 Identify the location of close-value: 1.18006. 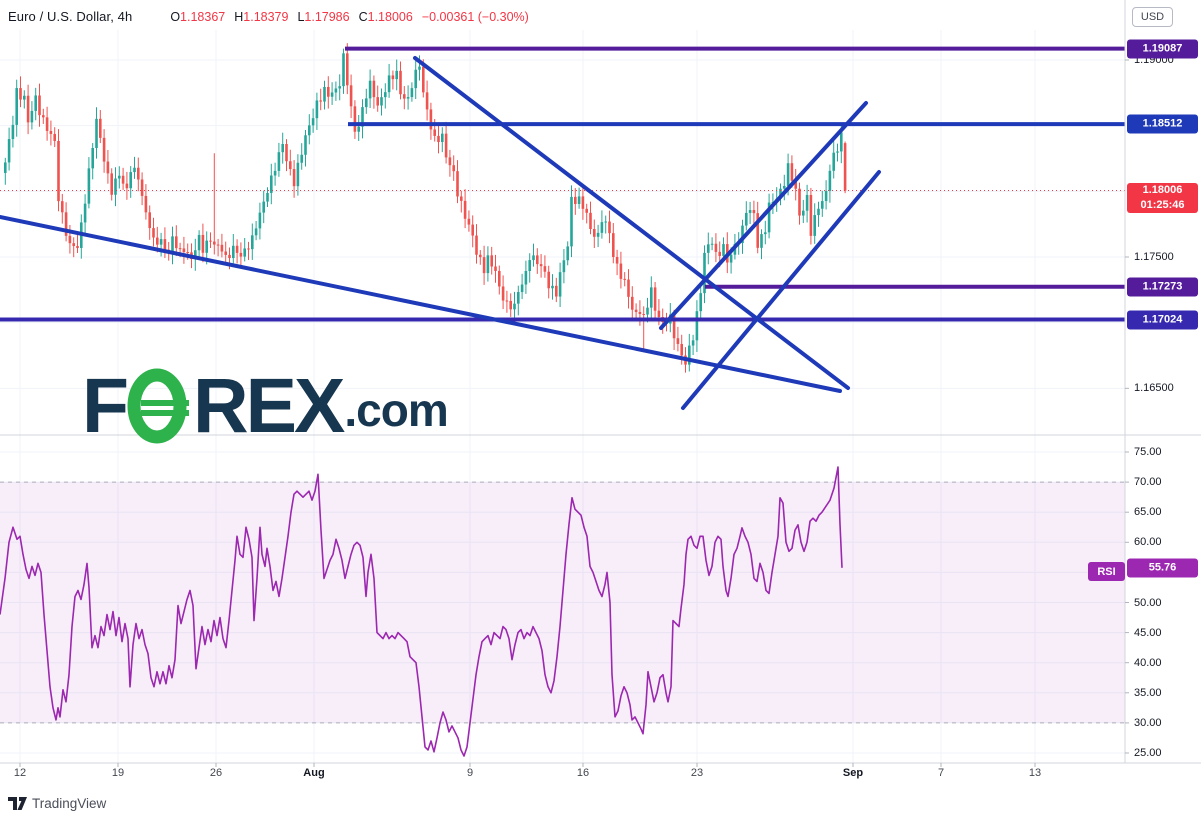
(390, 17).